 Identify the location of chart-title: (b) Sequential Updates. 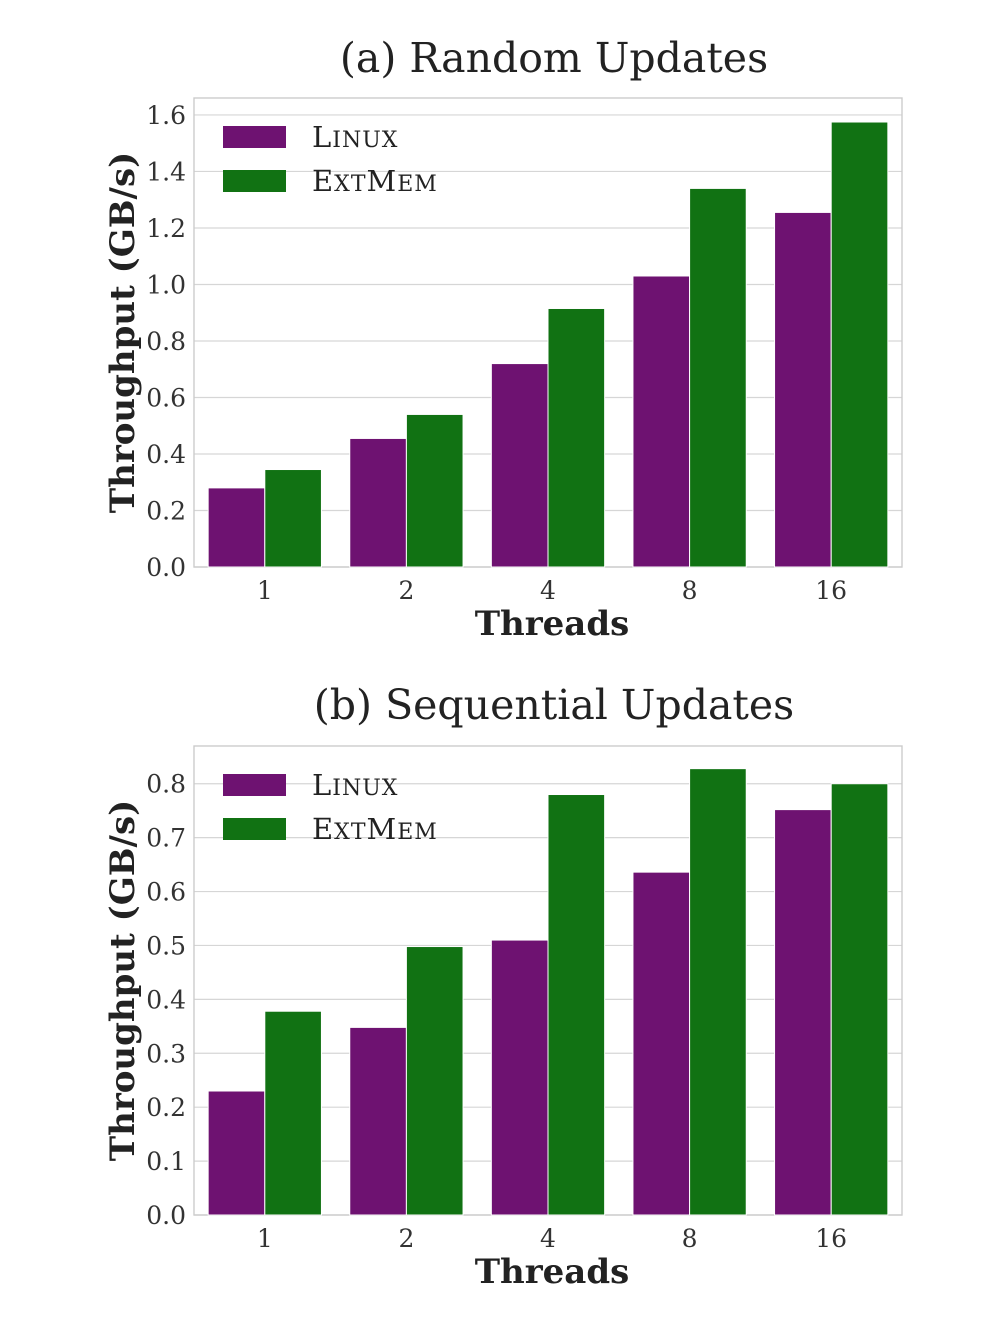
(554, 705).